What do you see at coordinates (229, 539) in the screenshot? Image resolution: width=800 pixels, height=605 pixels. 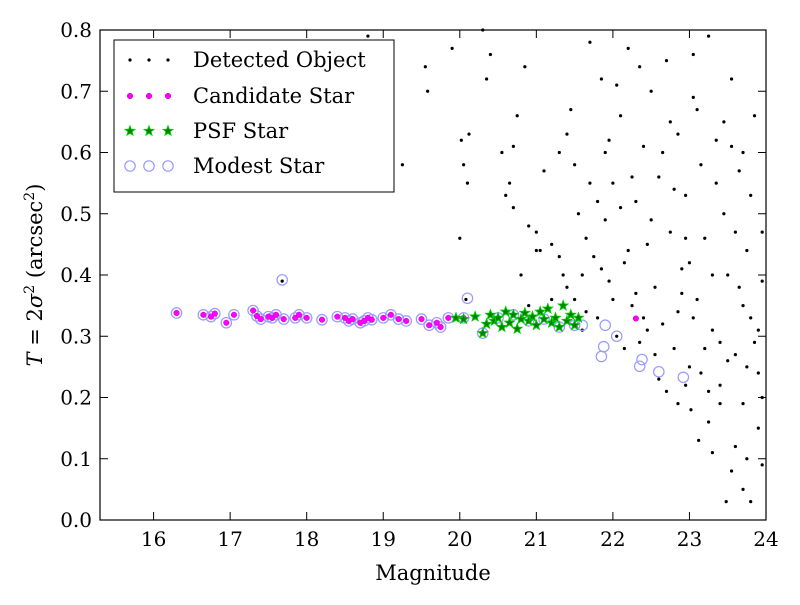 I see `x-tick-label: 17` at bounding box center [229, 539].